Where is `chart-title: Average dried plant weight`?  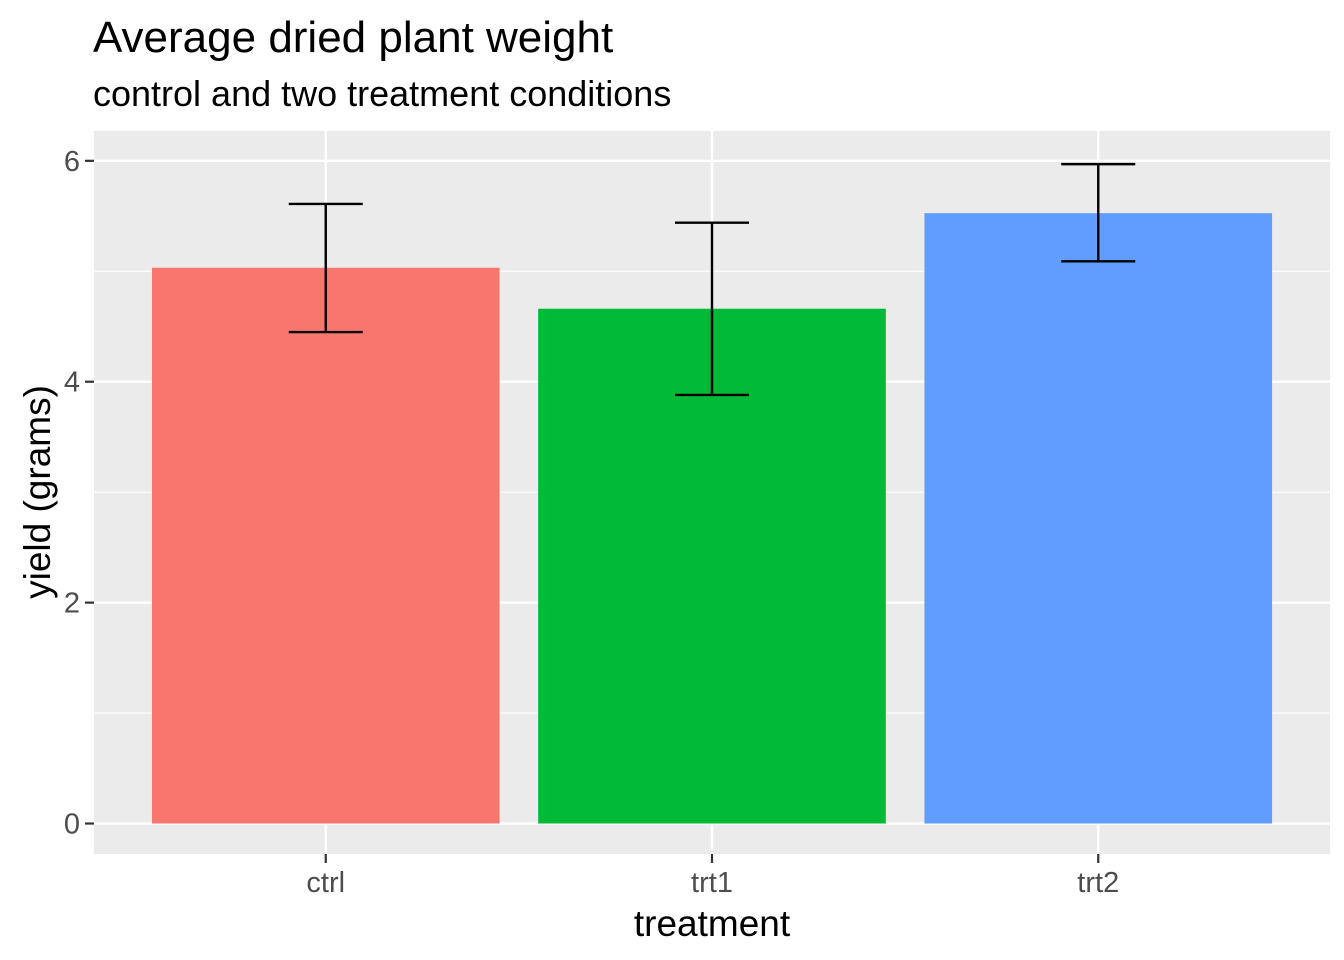 chart-title: Average dried plant weight is located at coordinates (353, 37).